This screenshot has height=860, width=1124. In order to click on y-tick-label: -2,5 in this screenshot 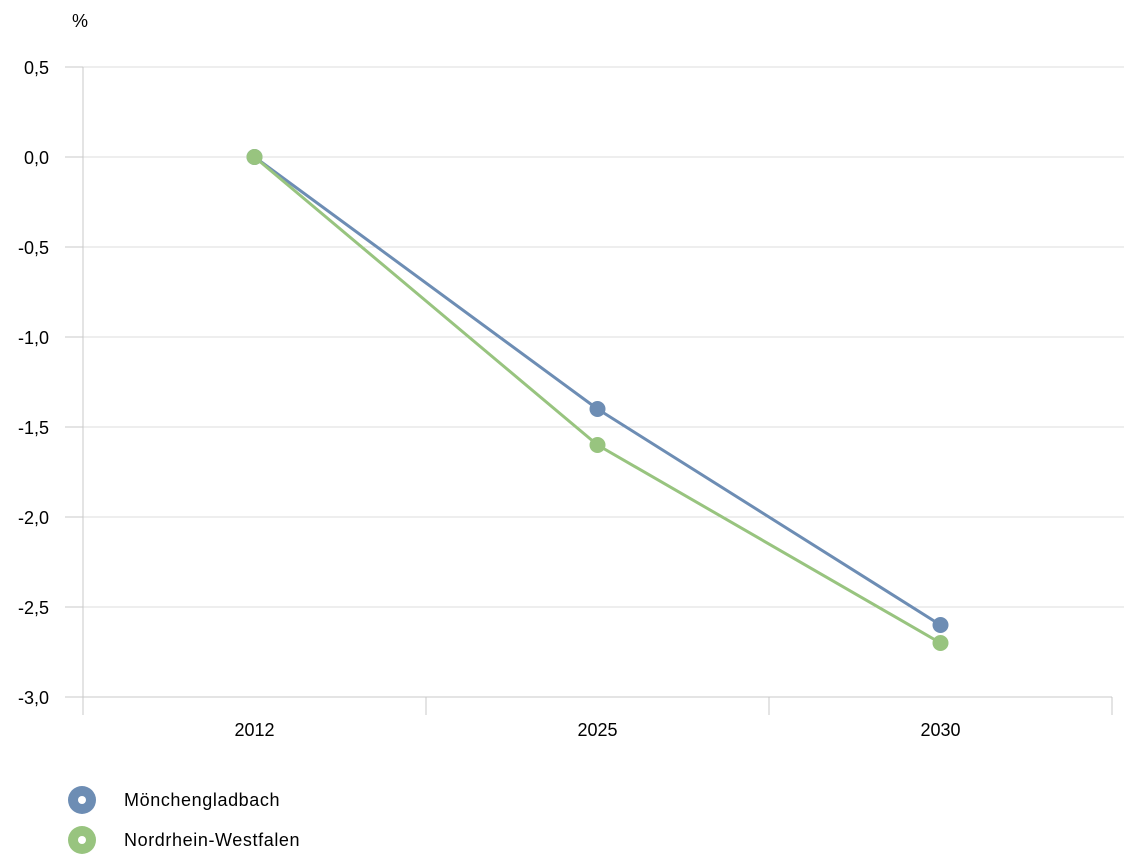, I will do `click(33, 608)`.